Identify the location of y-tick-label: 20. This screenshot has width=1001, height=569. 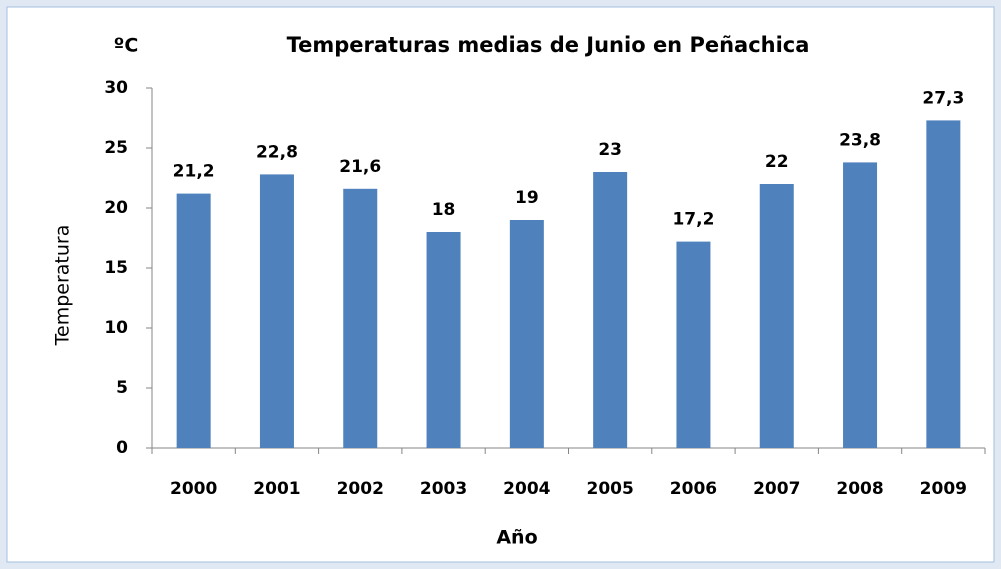
(116, 208).